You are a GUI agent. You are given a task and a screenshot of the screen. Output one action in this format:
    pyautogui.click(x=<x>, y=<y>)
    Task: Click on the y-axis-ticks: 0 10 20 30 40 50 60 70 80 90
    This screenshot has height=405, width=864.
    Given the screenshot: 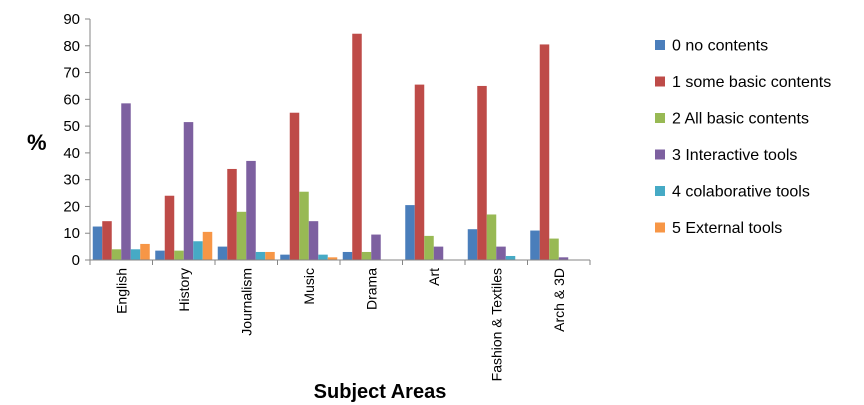 What is the action you would take?
    pyautogui.click(x=76, y=140)
    